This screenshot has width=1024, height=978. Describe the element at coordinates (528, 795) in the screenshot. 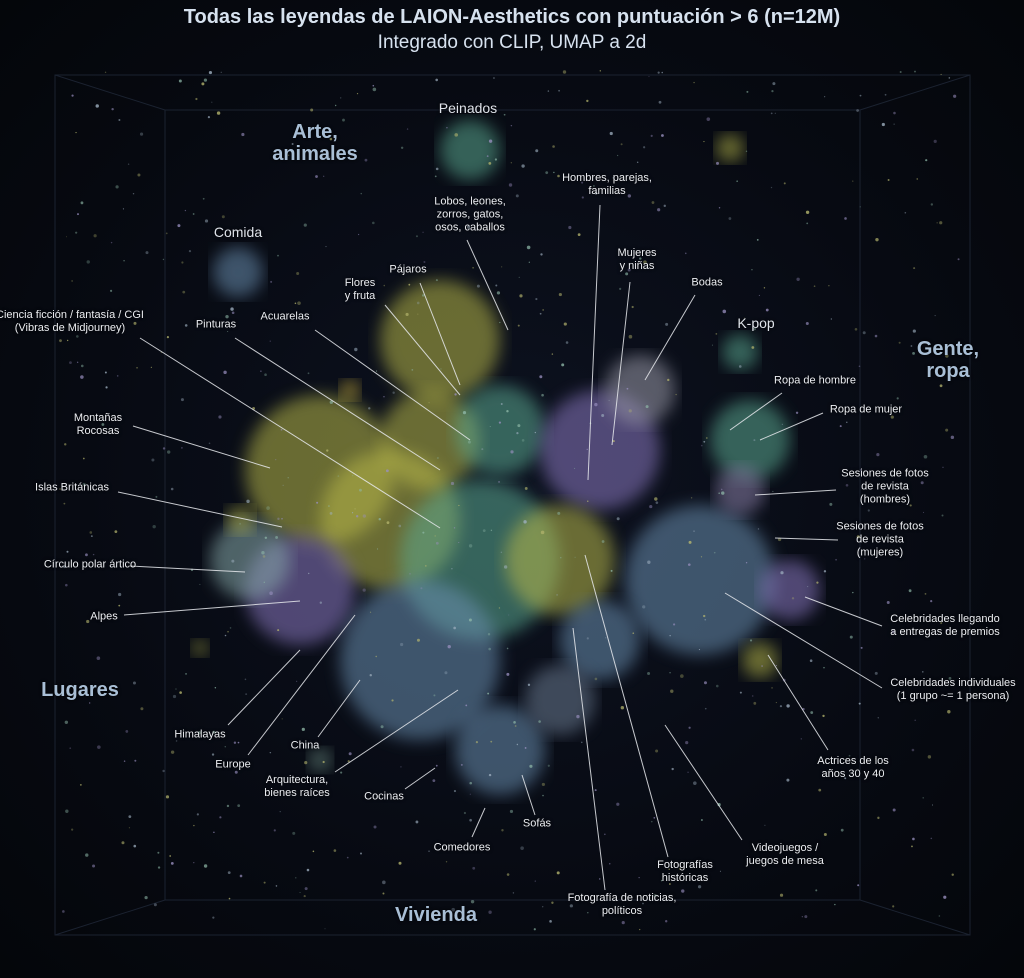

I see `leader-line-sofas` at that location.